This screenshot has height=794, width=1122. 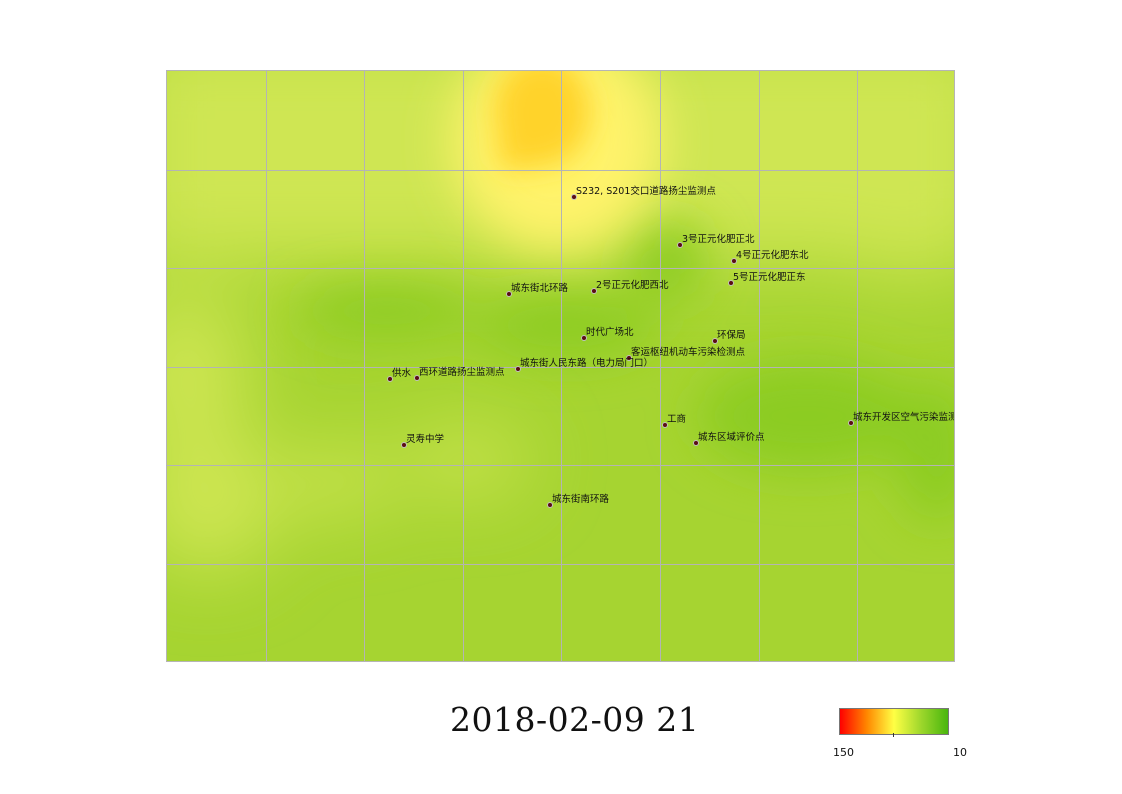 I want to click on station-label: 客运枢纽机动车污染检测点, so click(x=688, y=352).